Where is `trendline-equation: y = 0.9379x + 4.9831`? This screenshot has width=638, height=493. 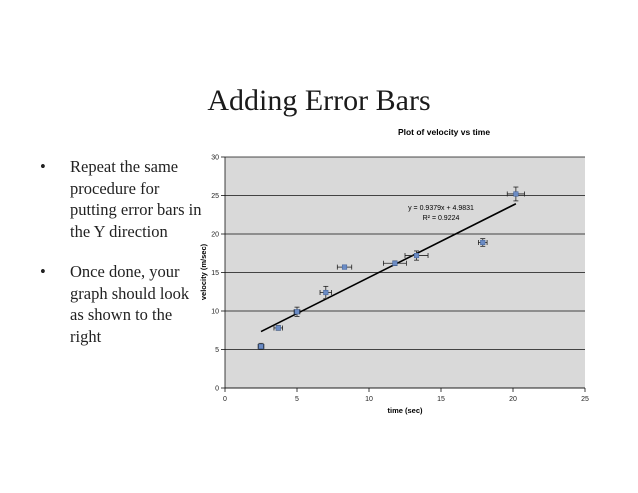
trendline-equation: y = 0.9379x + 4.9831 is located at coordinates (441, 208).